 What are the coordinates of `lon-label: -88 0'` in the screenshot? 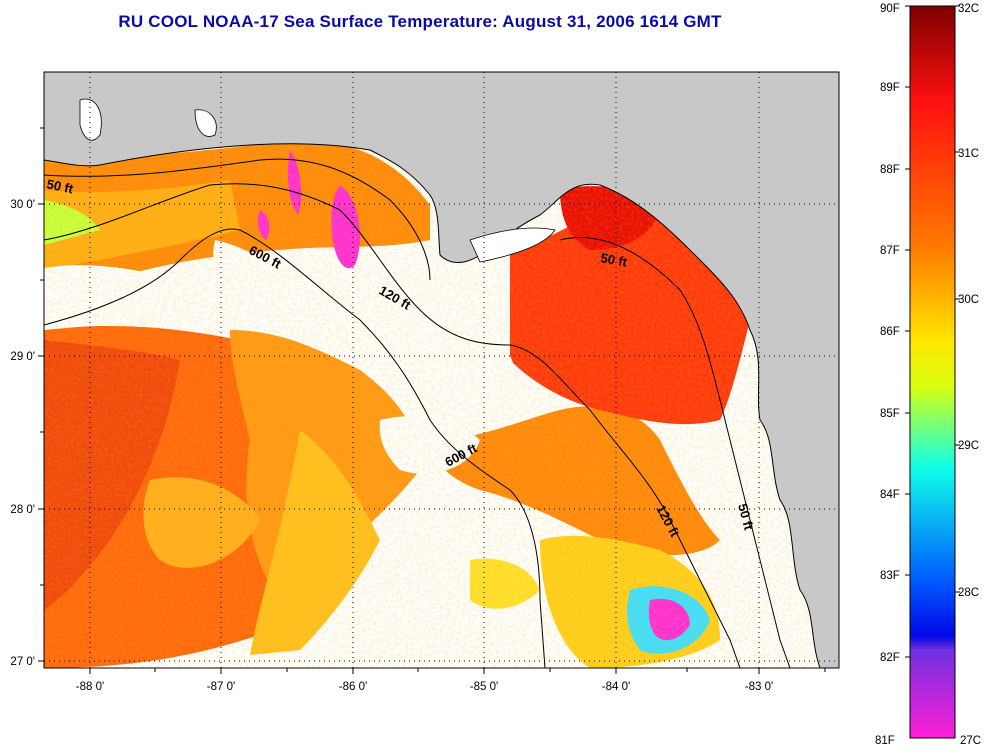 It's located at (90, 687).